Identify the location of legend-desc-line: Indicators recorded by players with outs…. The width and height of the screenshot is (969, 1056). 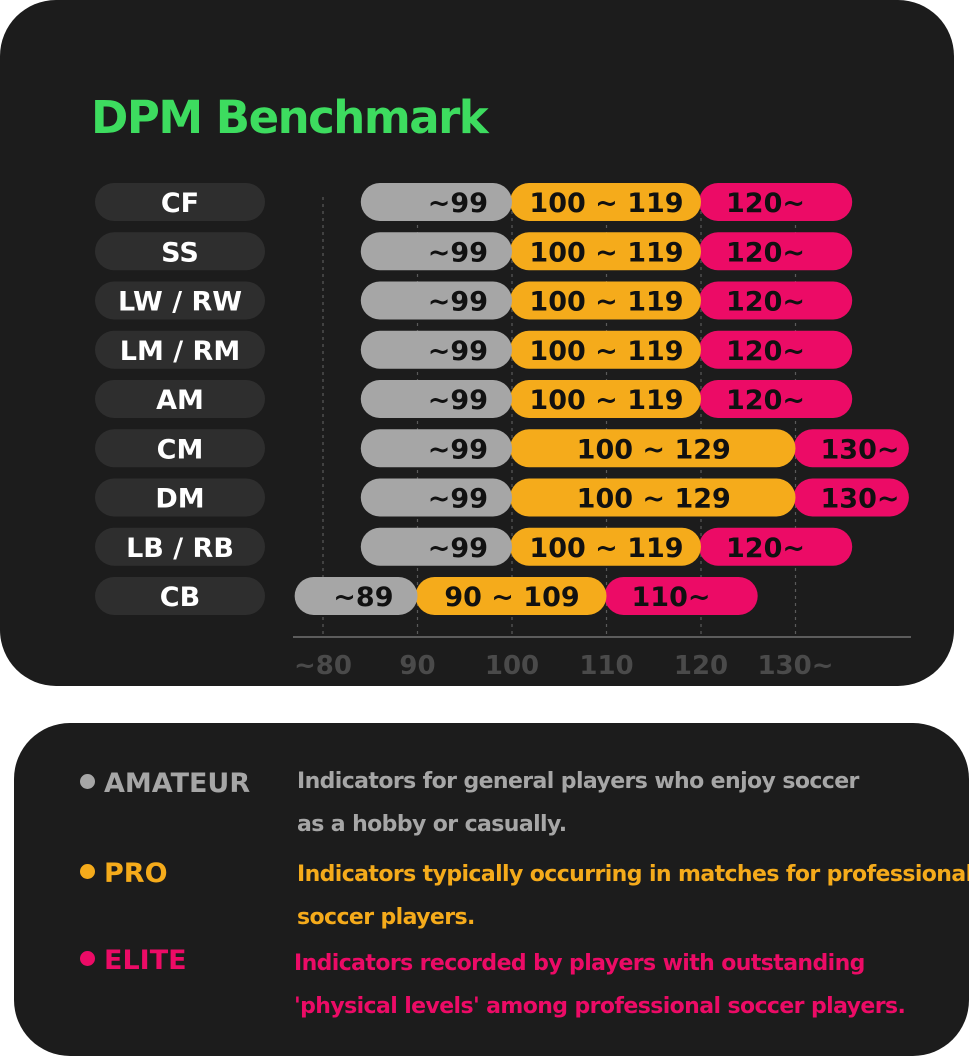
(579, 963).